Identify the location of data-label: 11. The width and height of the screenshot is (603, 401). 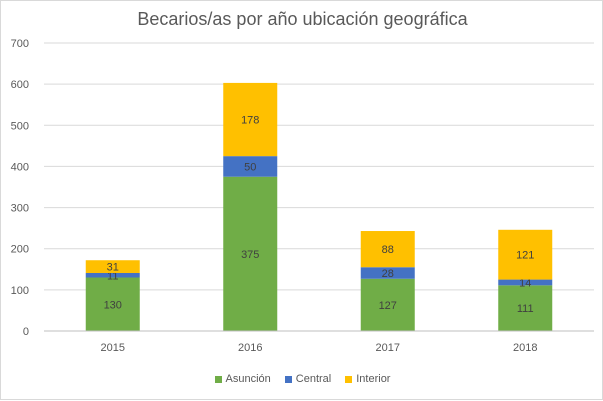
(112, 276).